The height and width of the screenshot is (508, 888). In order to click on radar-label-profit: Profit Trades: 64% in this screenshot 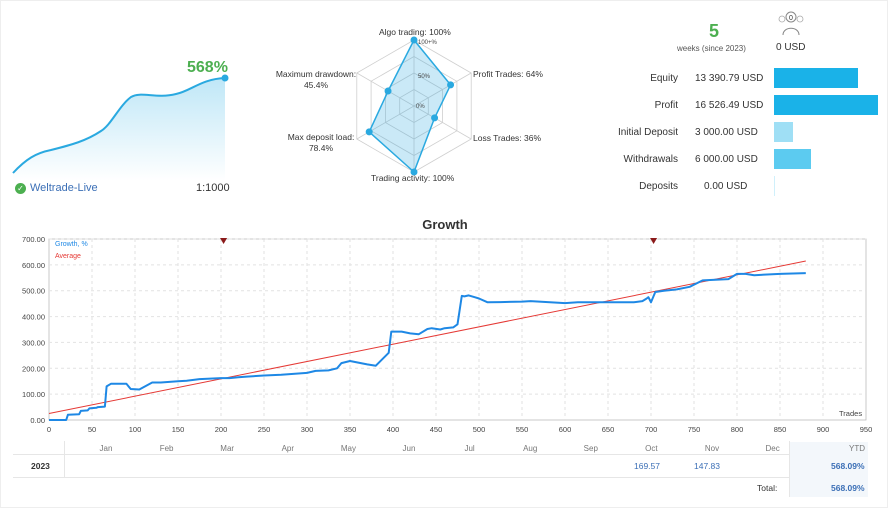, I will do `click(508, 74)`.